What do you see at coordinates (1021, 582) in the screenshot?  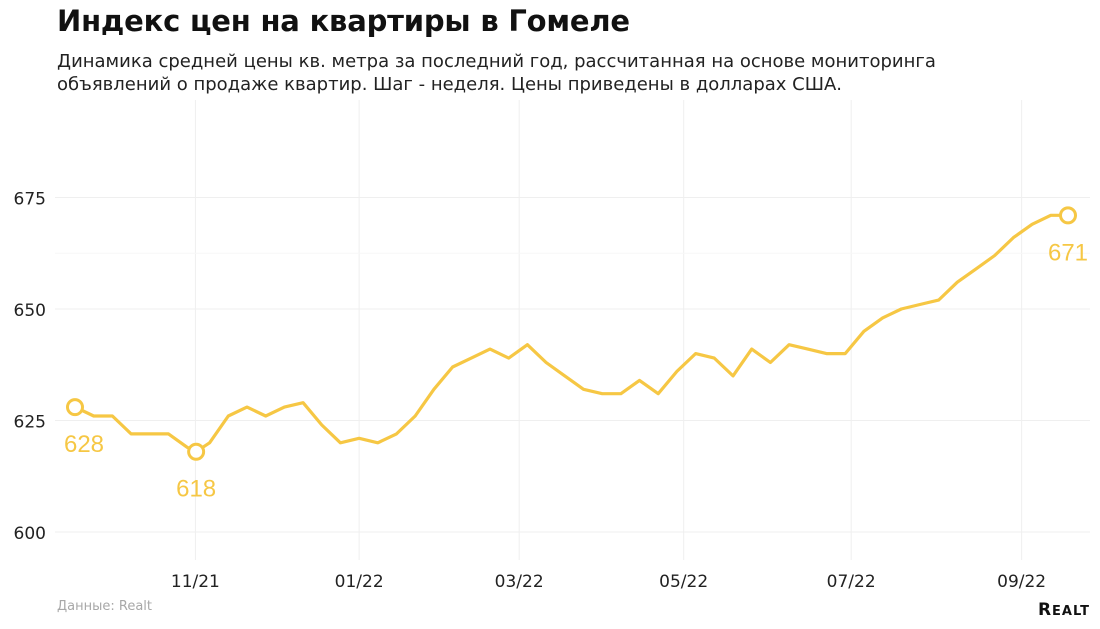 I see `x-tick-label: 09/22` at bounding box center [1021, 582].